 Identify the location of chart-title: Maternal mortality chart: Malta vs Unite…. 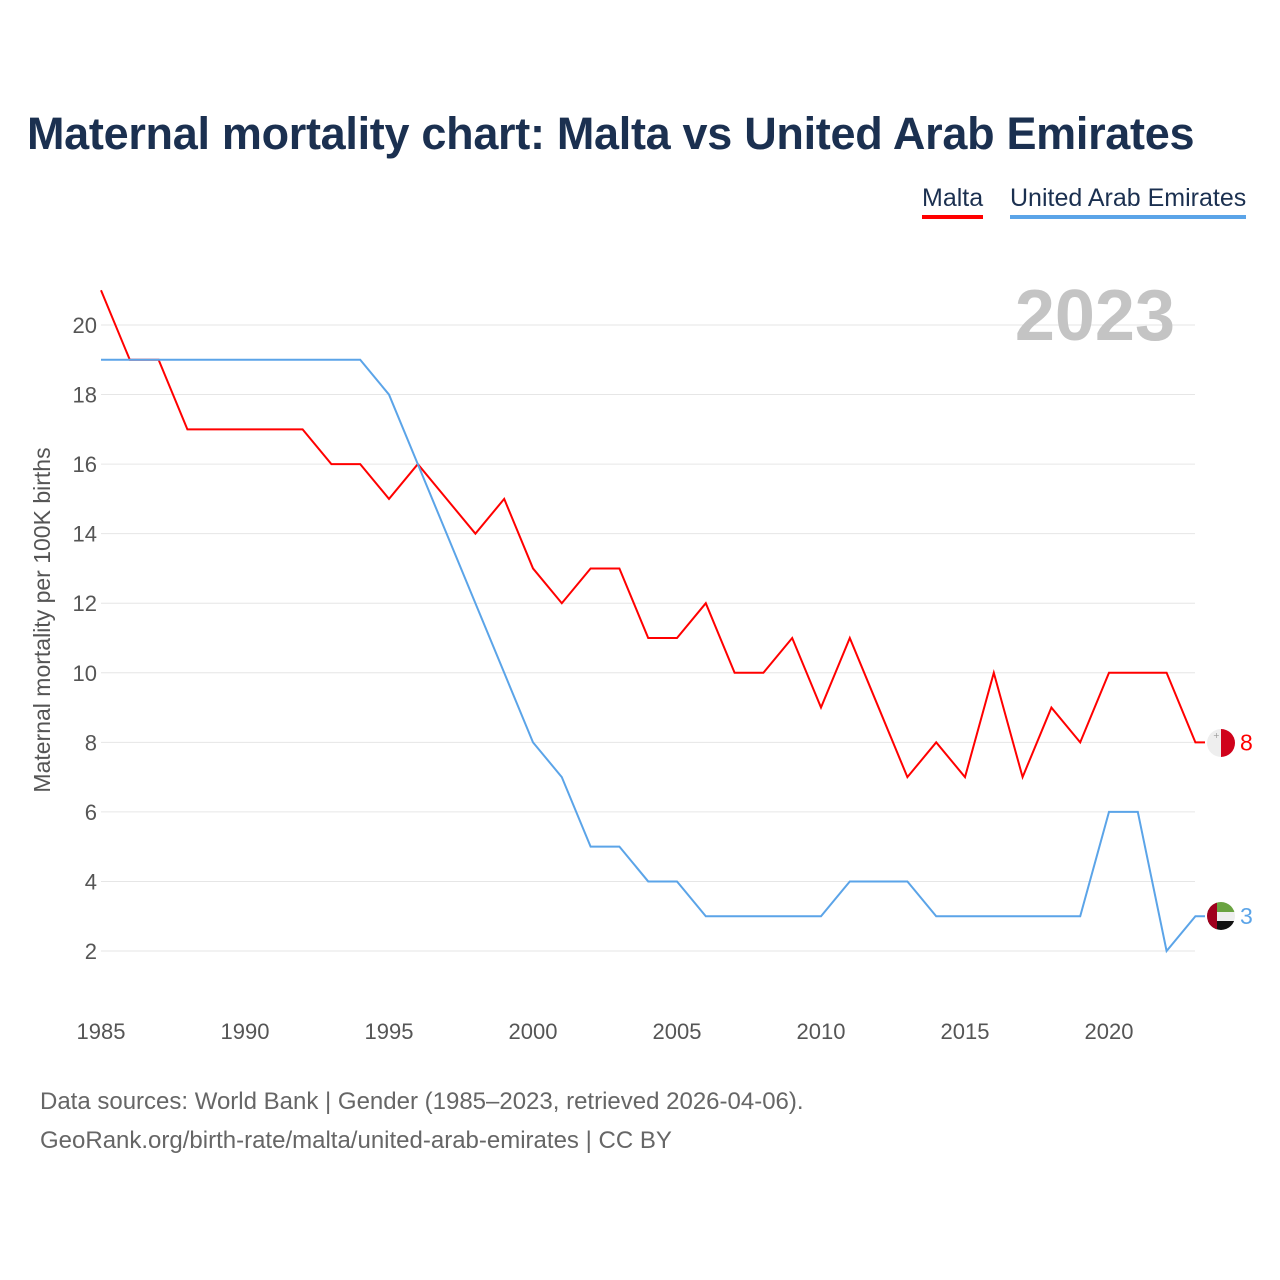
(611, 133).